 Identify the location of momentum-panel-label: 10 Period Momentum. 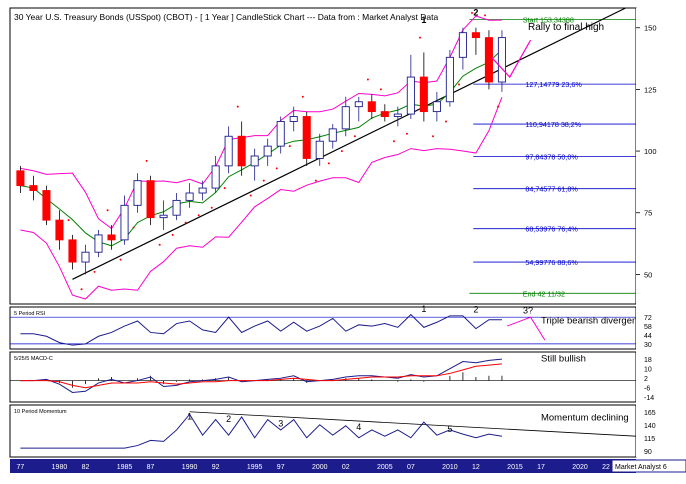
(40, 412).